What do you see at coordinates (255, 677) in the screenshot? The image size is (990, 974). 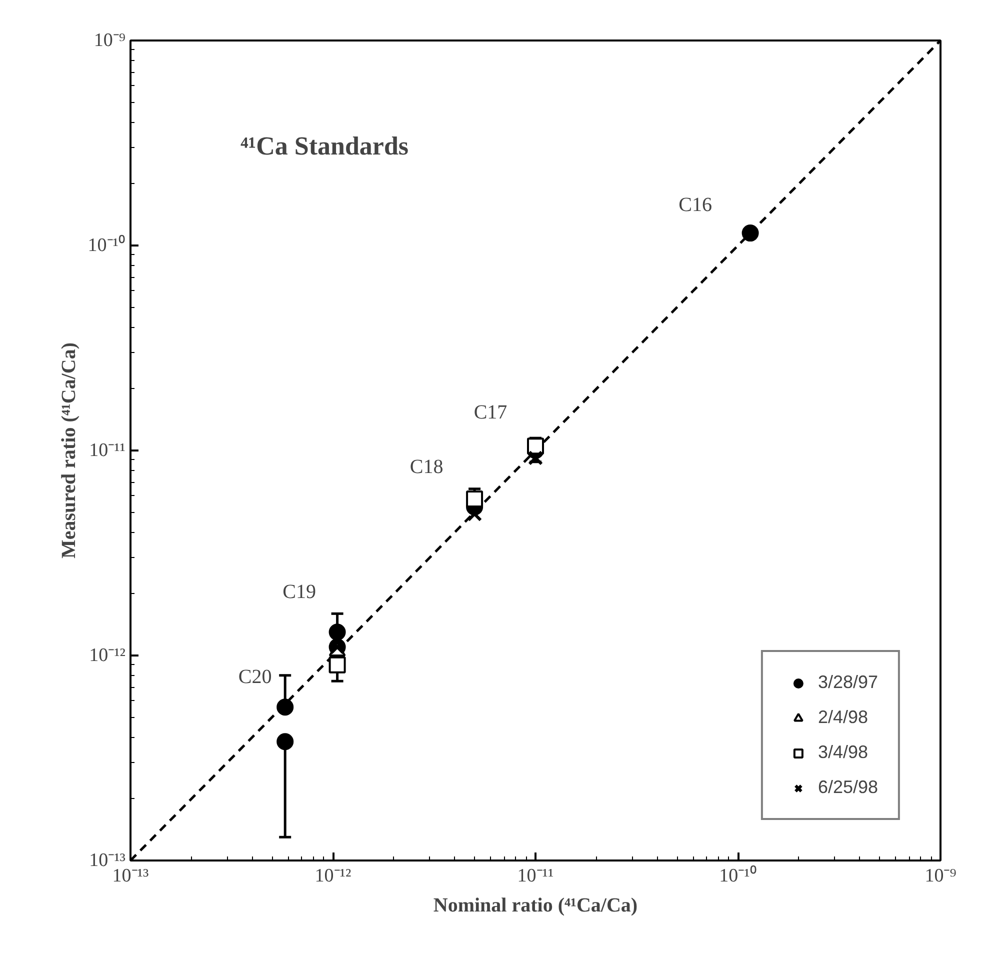 I see `annotation: C20` at bounding box center [255, 677].